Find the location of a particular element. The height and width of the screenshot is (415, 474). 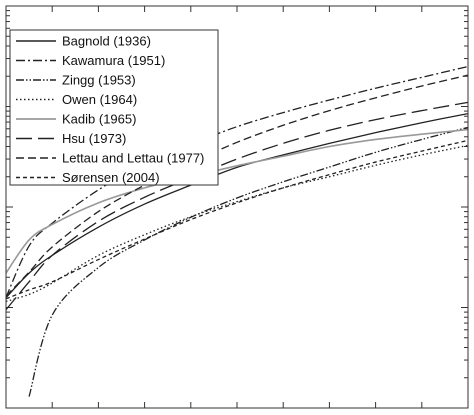

legend-label-5: Kadib (1965) is located at coordinates (99, 119).